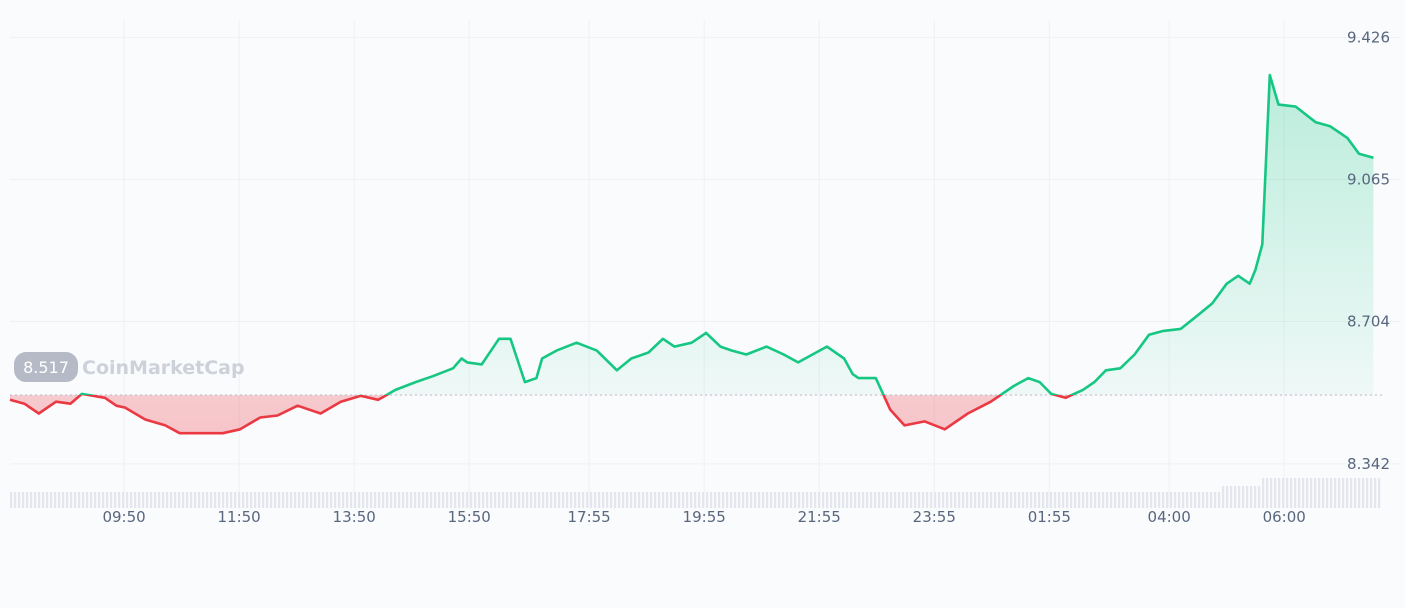 The image size is (1405, 608). Describe the element at coordinates (1169, 517) in the screenshot. I see `x-tick-label: 04:00` at that location.